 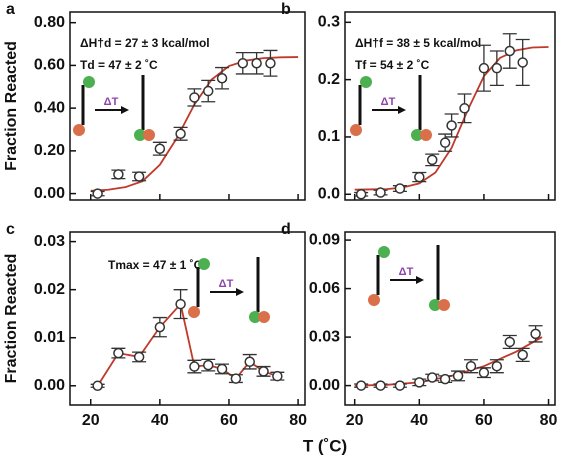 What do you see at coordinates (49, 289) in the screenshot?
I see `y-tick-label: 0.02` at bounding box center [49, 289].